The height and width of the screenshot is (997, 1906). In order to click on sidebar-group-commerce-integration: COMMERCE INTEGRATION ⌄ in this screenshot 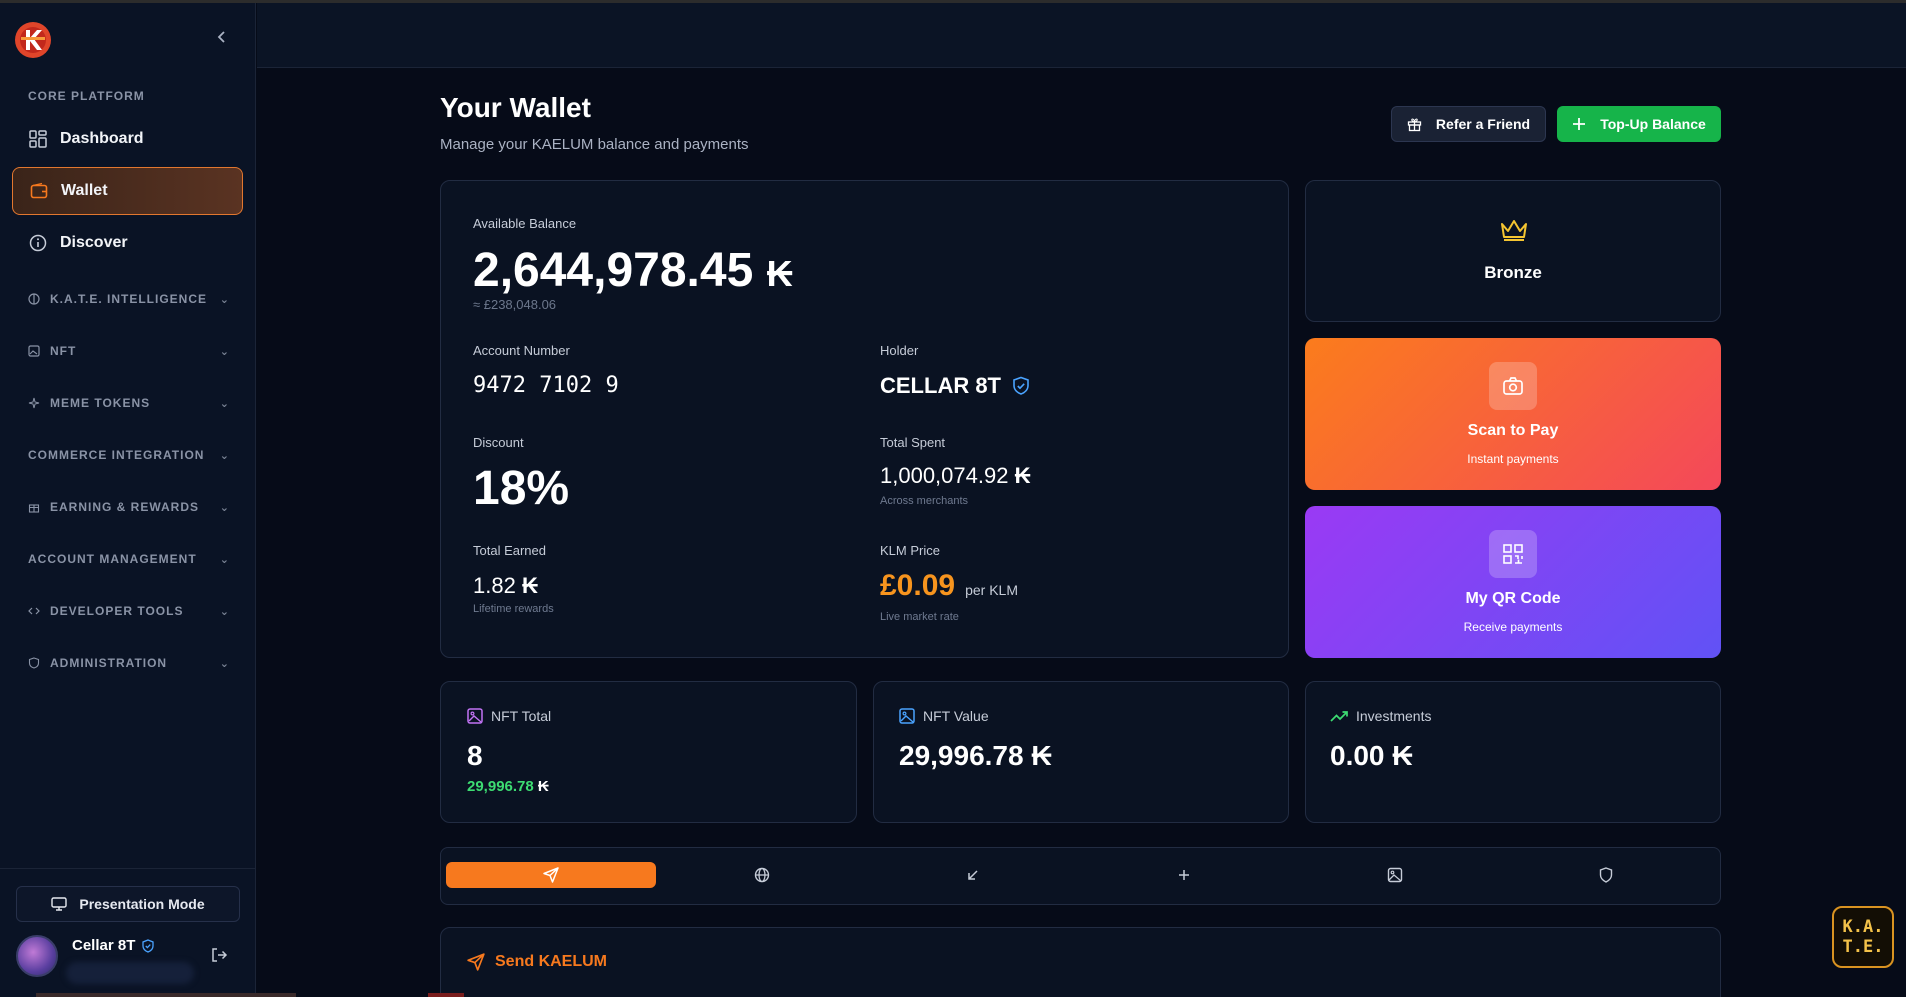, I will do `click(129, 455)`.